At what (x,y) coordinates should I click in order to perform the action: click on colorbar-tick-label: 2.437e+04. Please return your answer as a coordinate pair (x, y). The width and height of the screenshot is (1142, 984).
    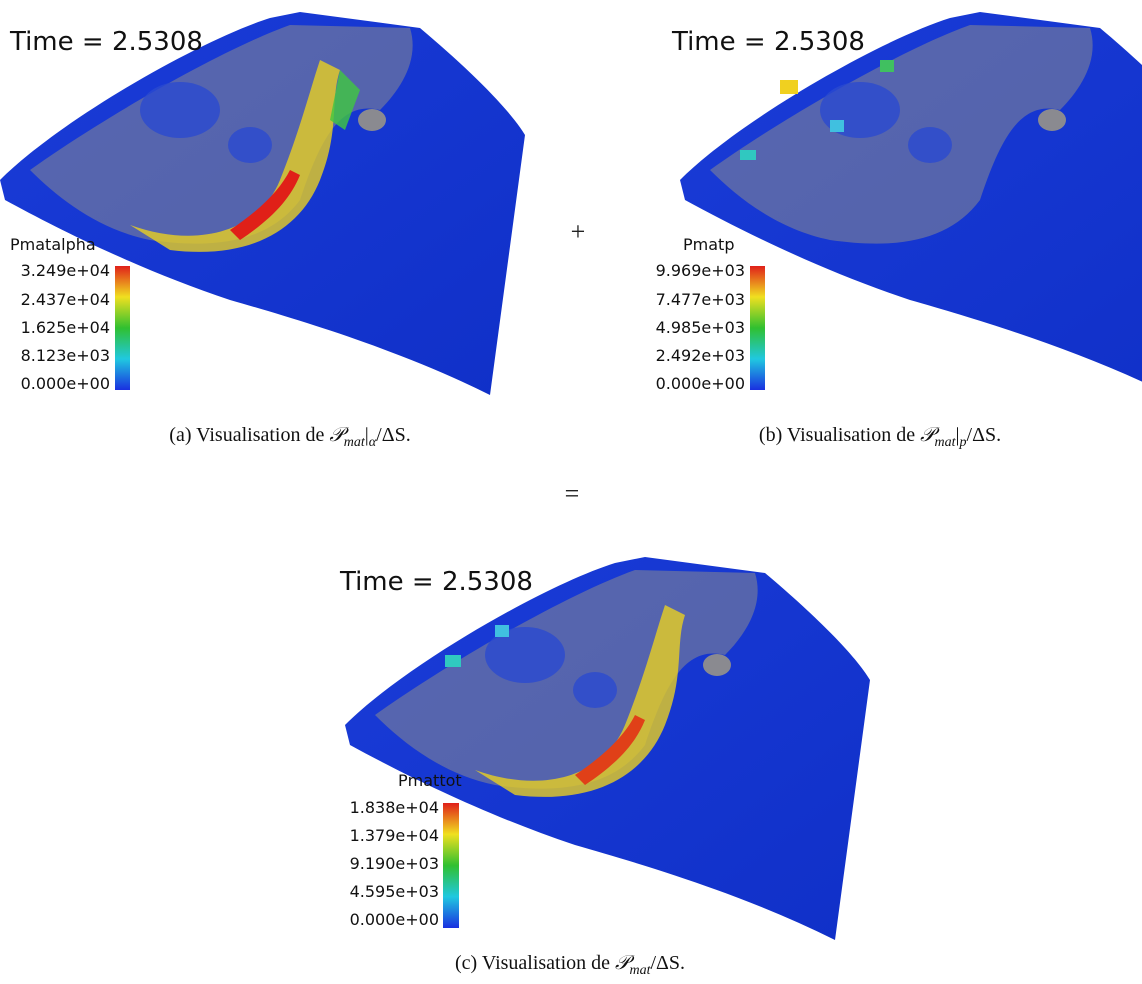
    Looking at the image, I should click on (65, 299).